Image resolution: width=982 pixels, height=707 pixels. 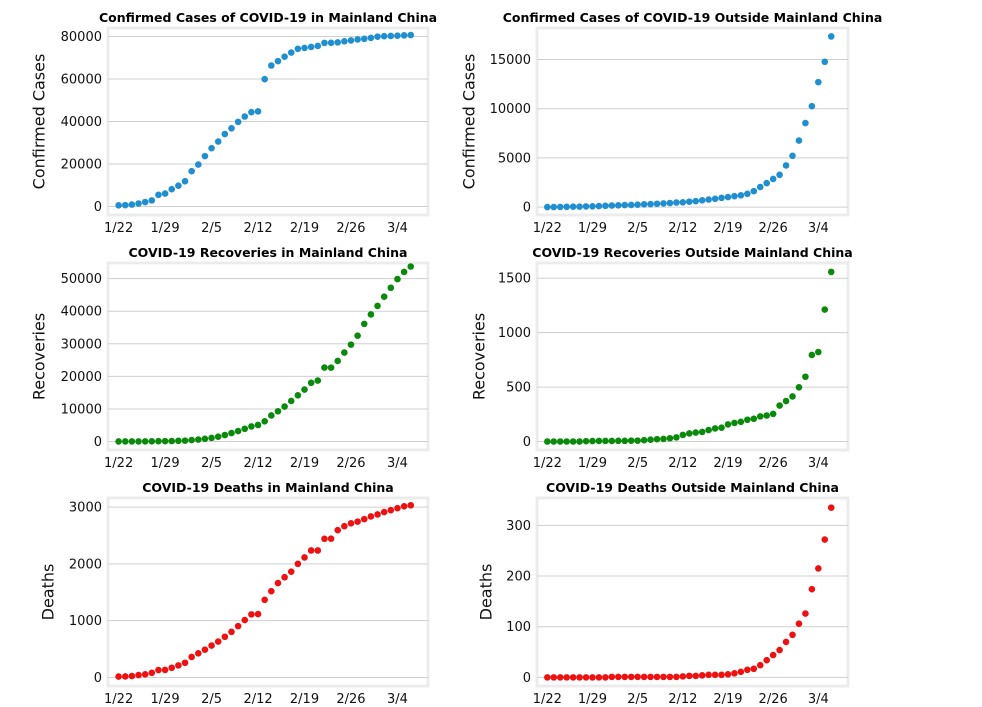 I want to click on y-tick-label: 40000, so click(x=81, y=312).